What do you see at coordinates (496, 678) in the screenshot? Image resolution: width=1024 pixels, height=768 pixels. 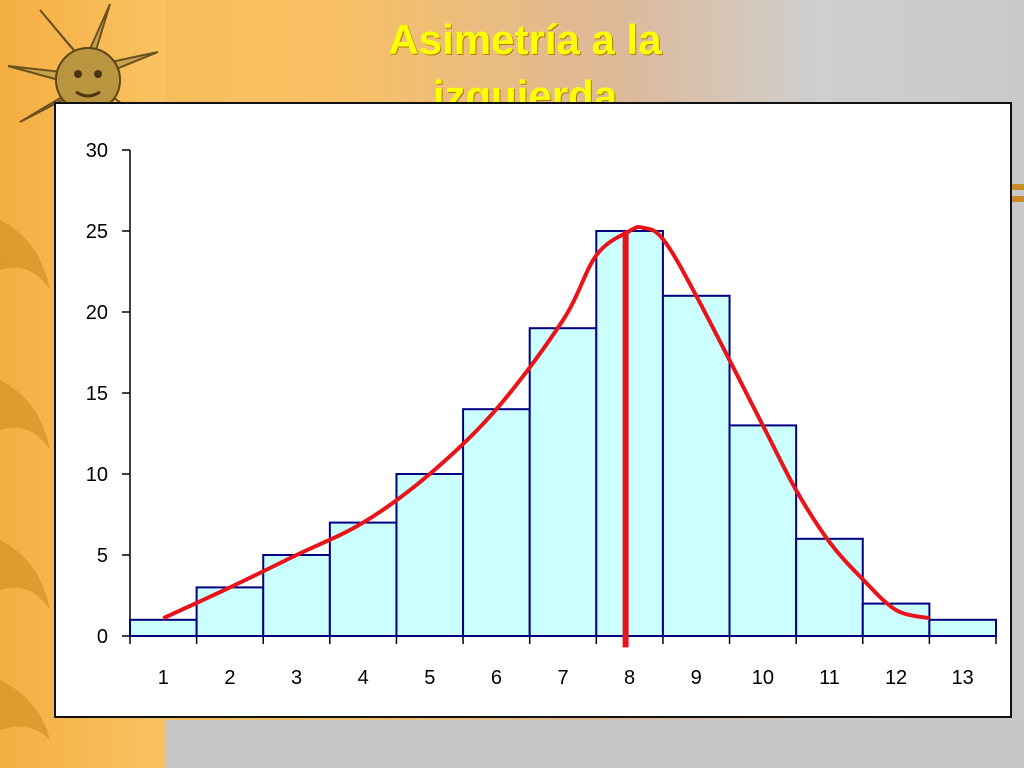 I see `x-tick-label: 6` at bounding box center [496, 678].